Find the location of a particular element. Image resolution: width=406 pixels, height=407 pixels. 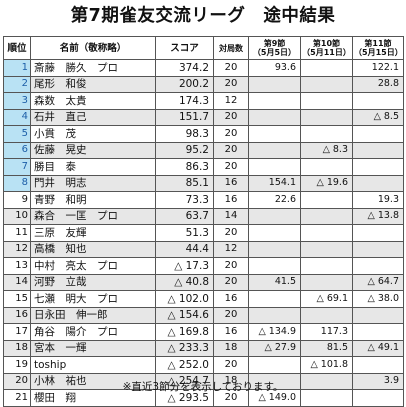

name-cell: 小林 祐也 is located at coordinates (93, 381).